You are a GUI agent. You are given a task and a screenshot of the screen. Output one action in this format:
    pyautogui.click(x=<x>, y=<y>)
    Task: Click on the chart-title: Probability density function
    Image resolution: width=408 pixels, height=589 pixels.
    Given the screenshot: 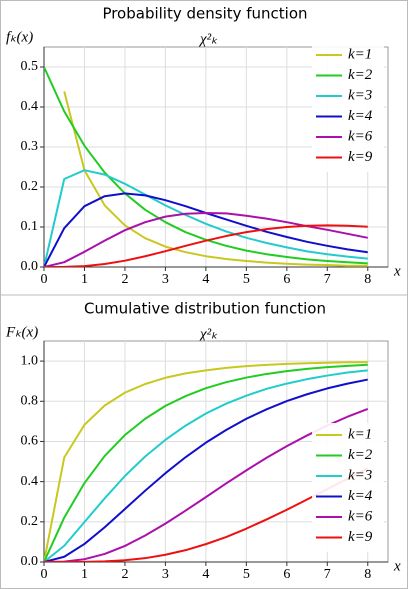 What is the action you would take?
    pyautogui.click(x=204, y=14)
    